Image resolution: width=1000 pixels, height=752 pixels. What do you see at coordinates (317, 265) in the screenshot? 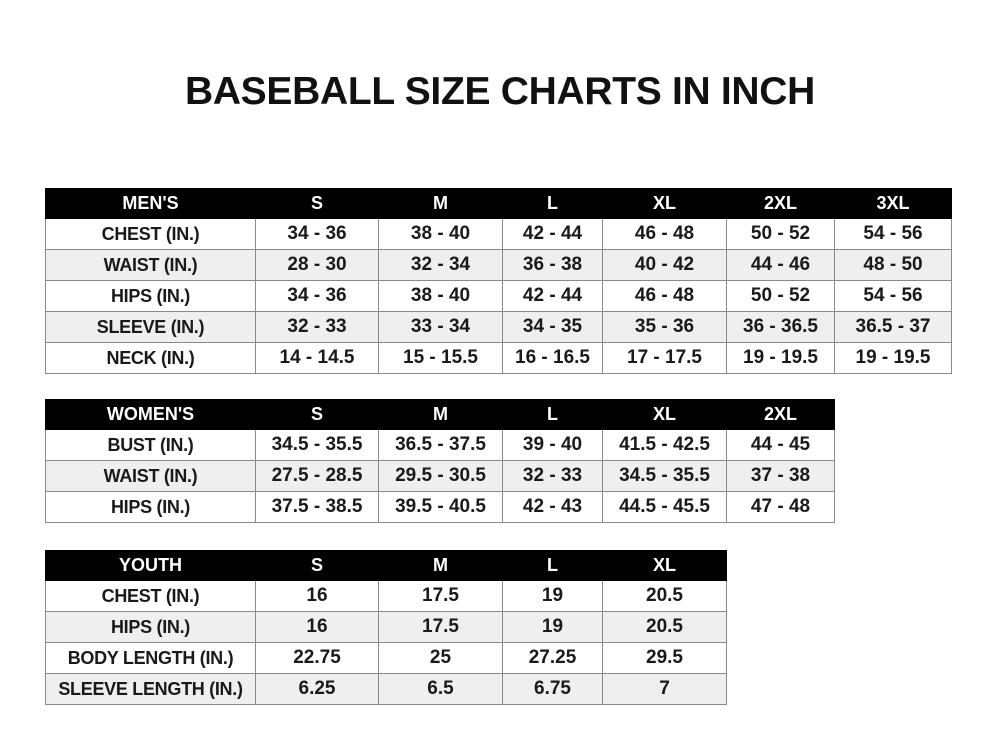
I see `size-cell: 28 - 30` at bounding box center [317, 265].